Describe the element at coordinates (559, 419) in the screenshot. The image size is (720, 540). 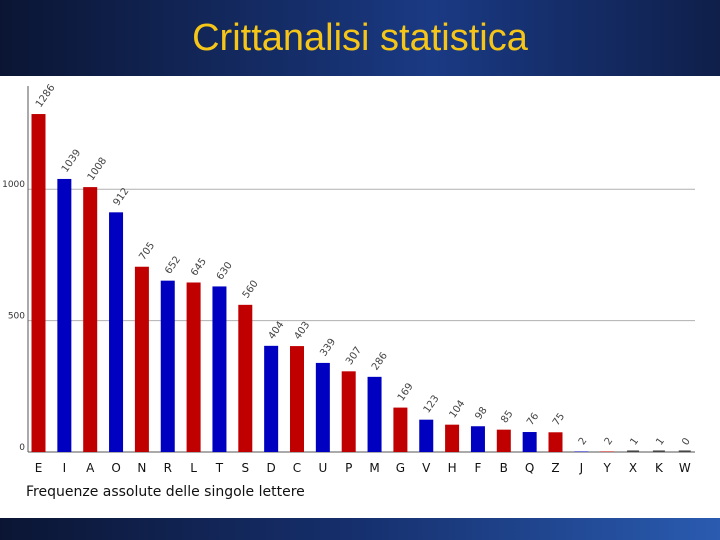
I see `data-label: 75` at that location.